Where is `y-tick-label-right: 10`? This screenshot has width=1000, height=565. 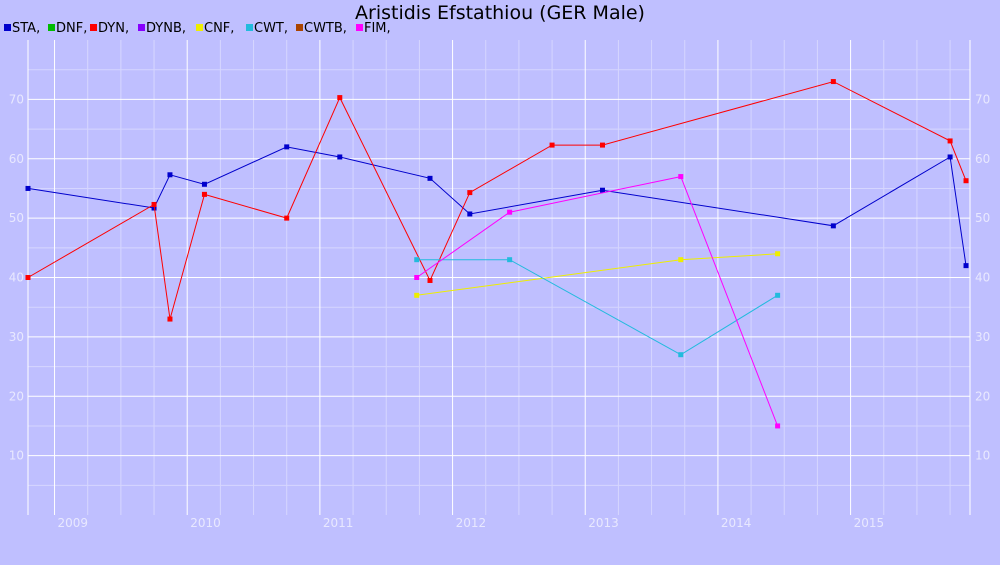 y-tick-label-right: 10 is located at coordinates (982, 456).